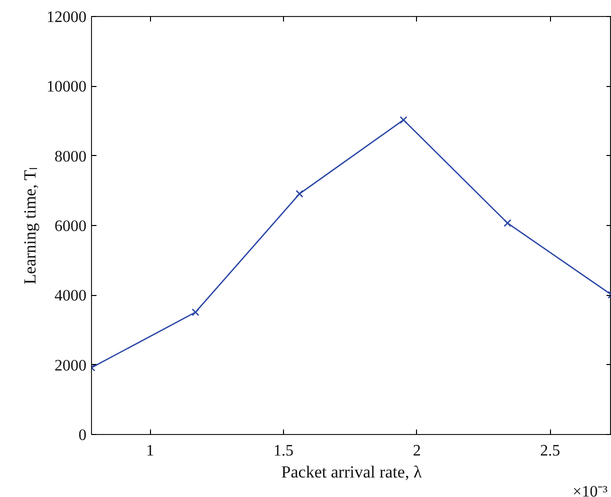  Describe the element at coordinates (66, 87) in the screenshot. I see `y-tick-label: 10000` at that location.